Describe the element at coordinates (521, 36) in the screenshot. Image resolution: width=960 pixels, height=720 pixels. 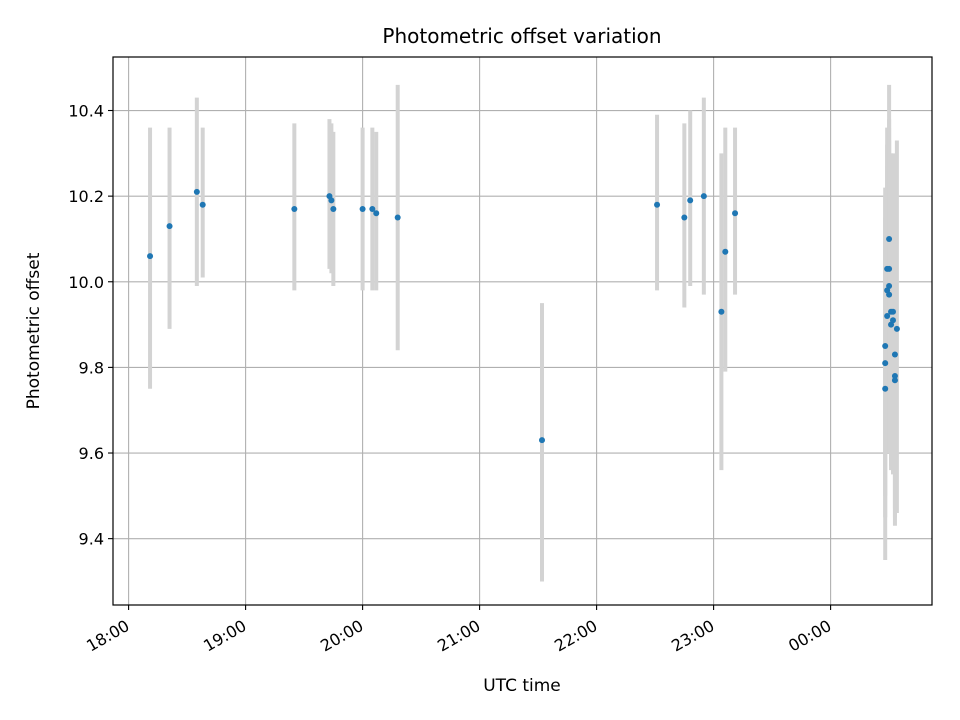
I see `chart-title: Photometric offset variation` at that location.